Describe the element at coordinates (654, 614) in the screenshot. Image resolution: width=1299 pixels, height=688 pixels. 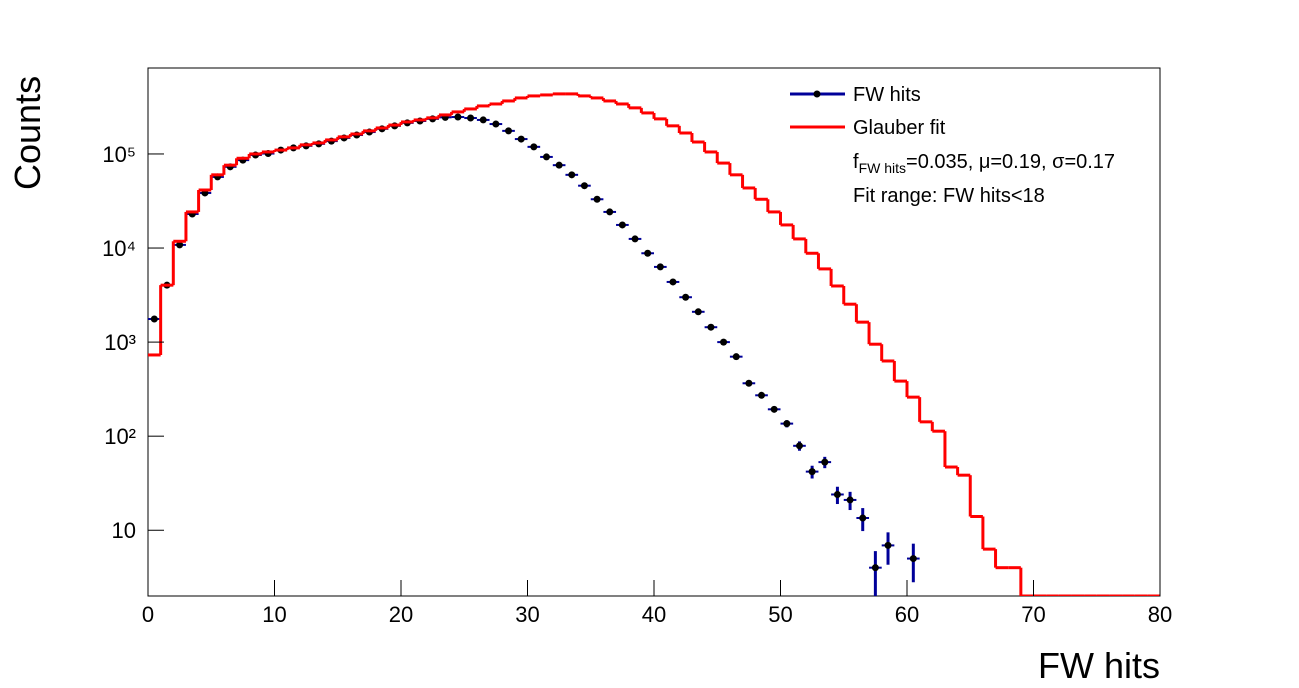
I see `x-tick-label: 40` at that location.